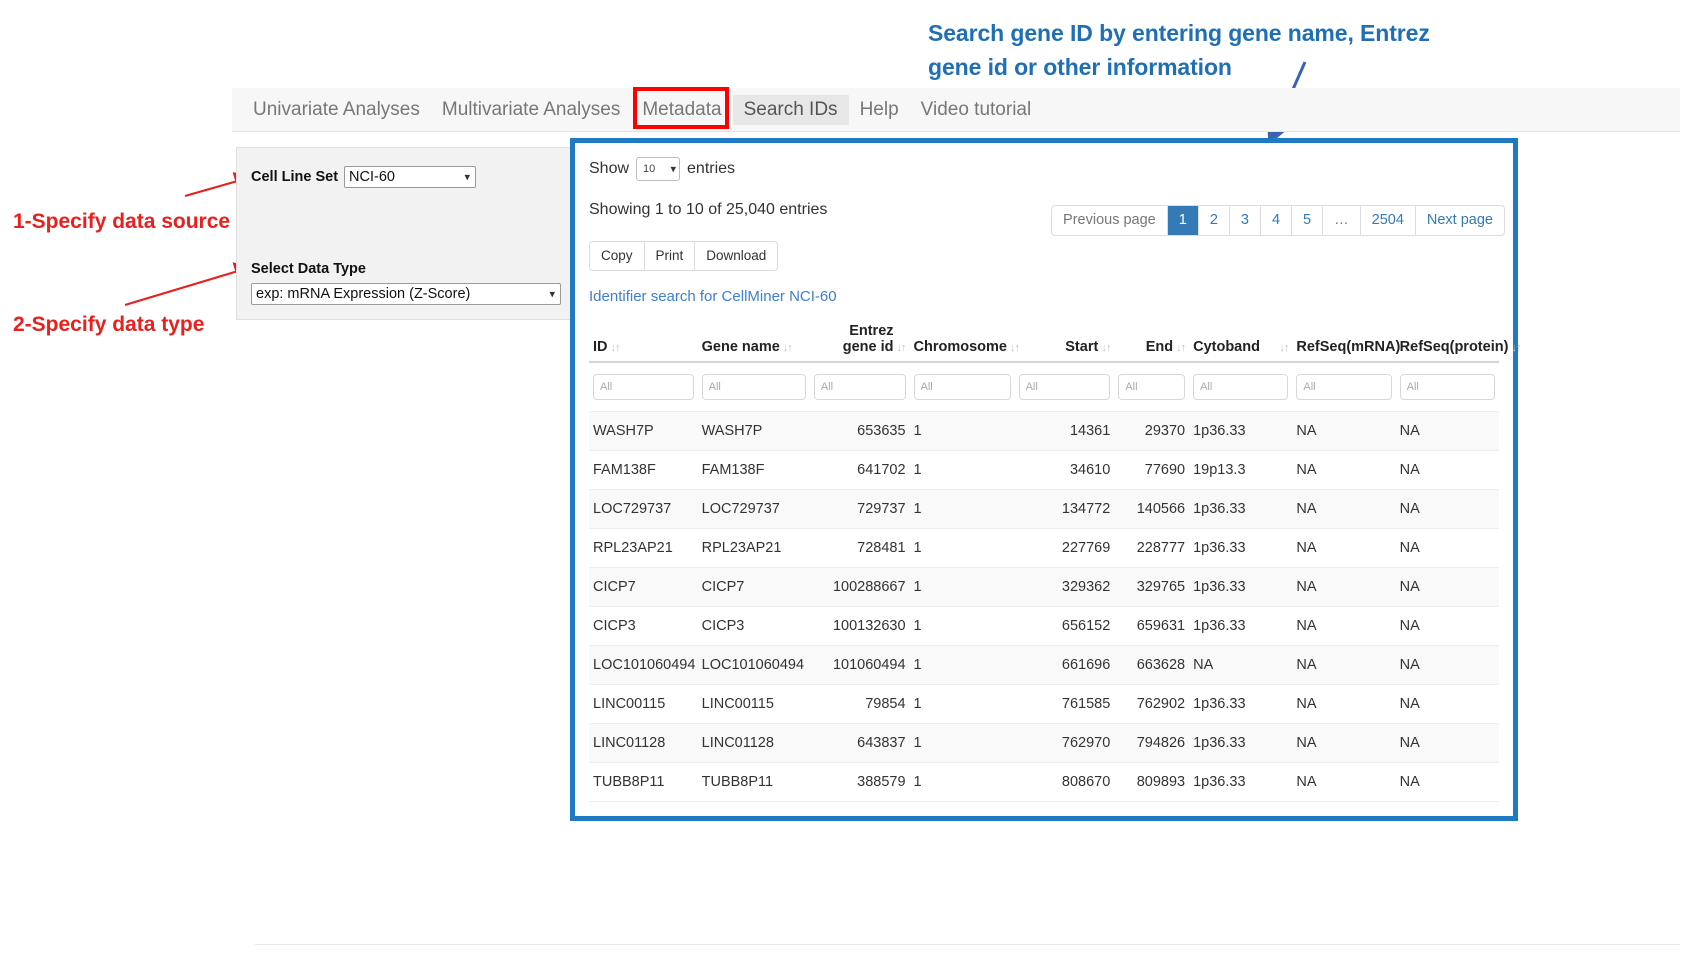 This screenshot has height=956, width=1700. Describe the element at coordinates (109, 324) in the screenshot. I see `annotation-step-2: 2-Specify data type` at that location.